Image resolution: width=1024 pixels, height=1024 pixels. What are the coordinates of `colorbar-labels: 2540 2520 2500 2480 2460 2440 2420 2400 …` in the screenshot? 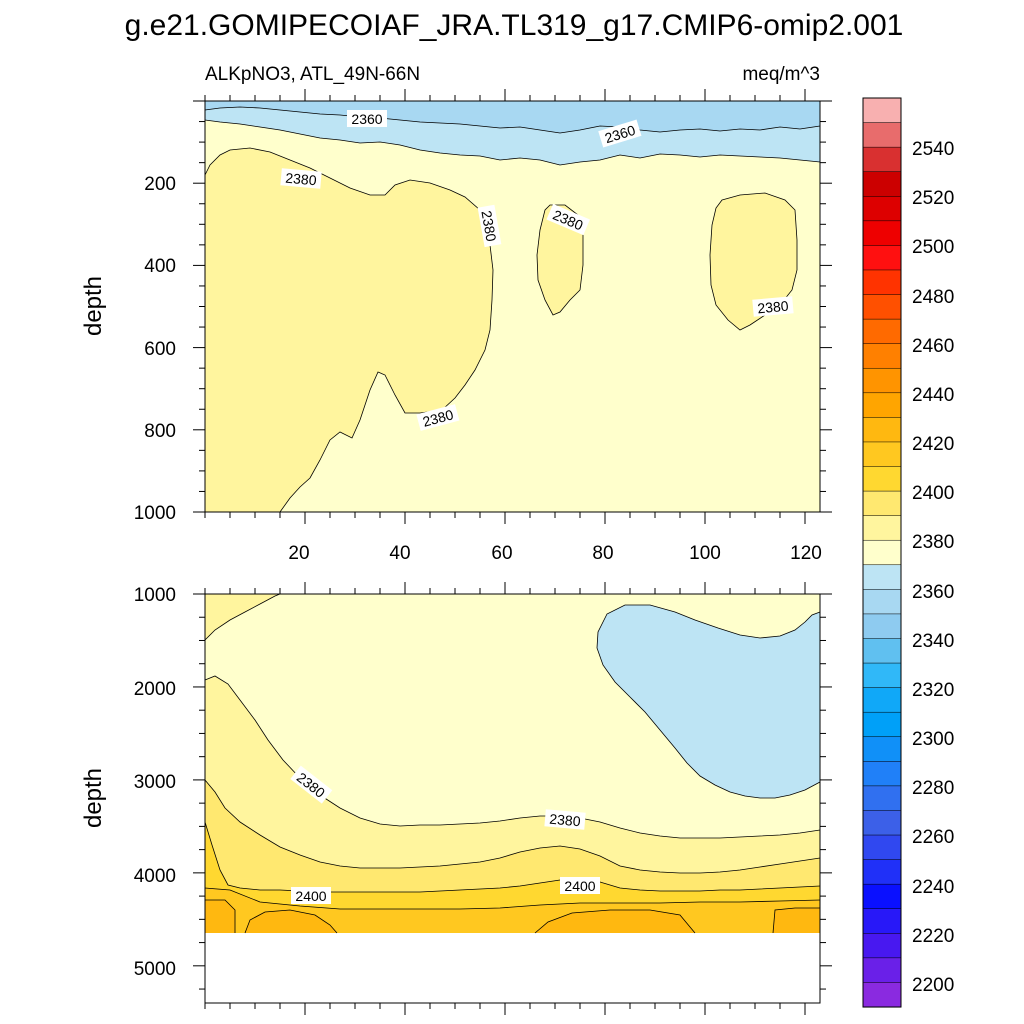 It's located at (933, 567).